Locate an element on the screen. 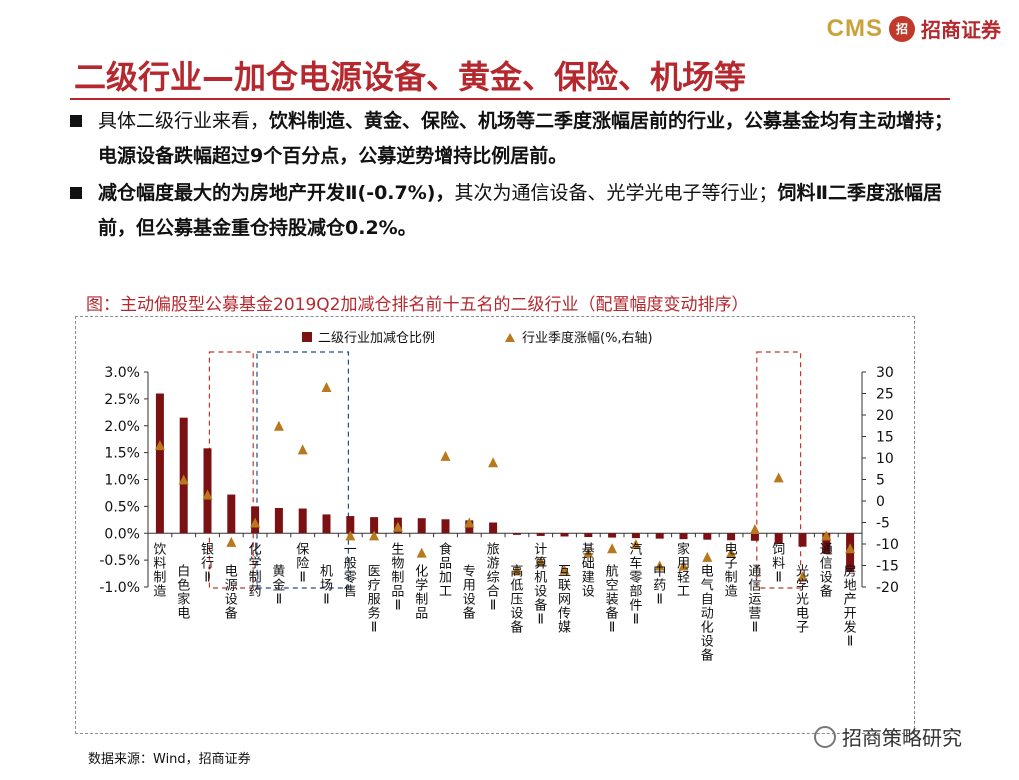 This screenshot has height=780, width=1019. right-tick-label: -10 is located at coordinates (887, 545).